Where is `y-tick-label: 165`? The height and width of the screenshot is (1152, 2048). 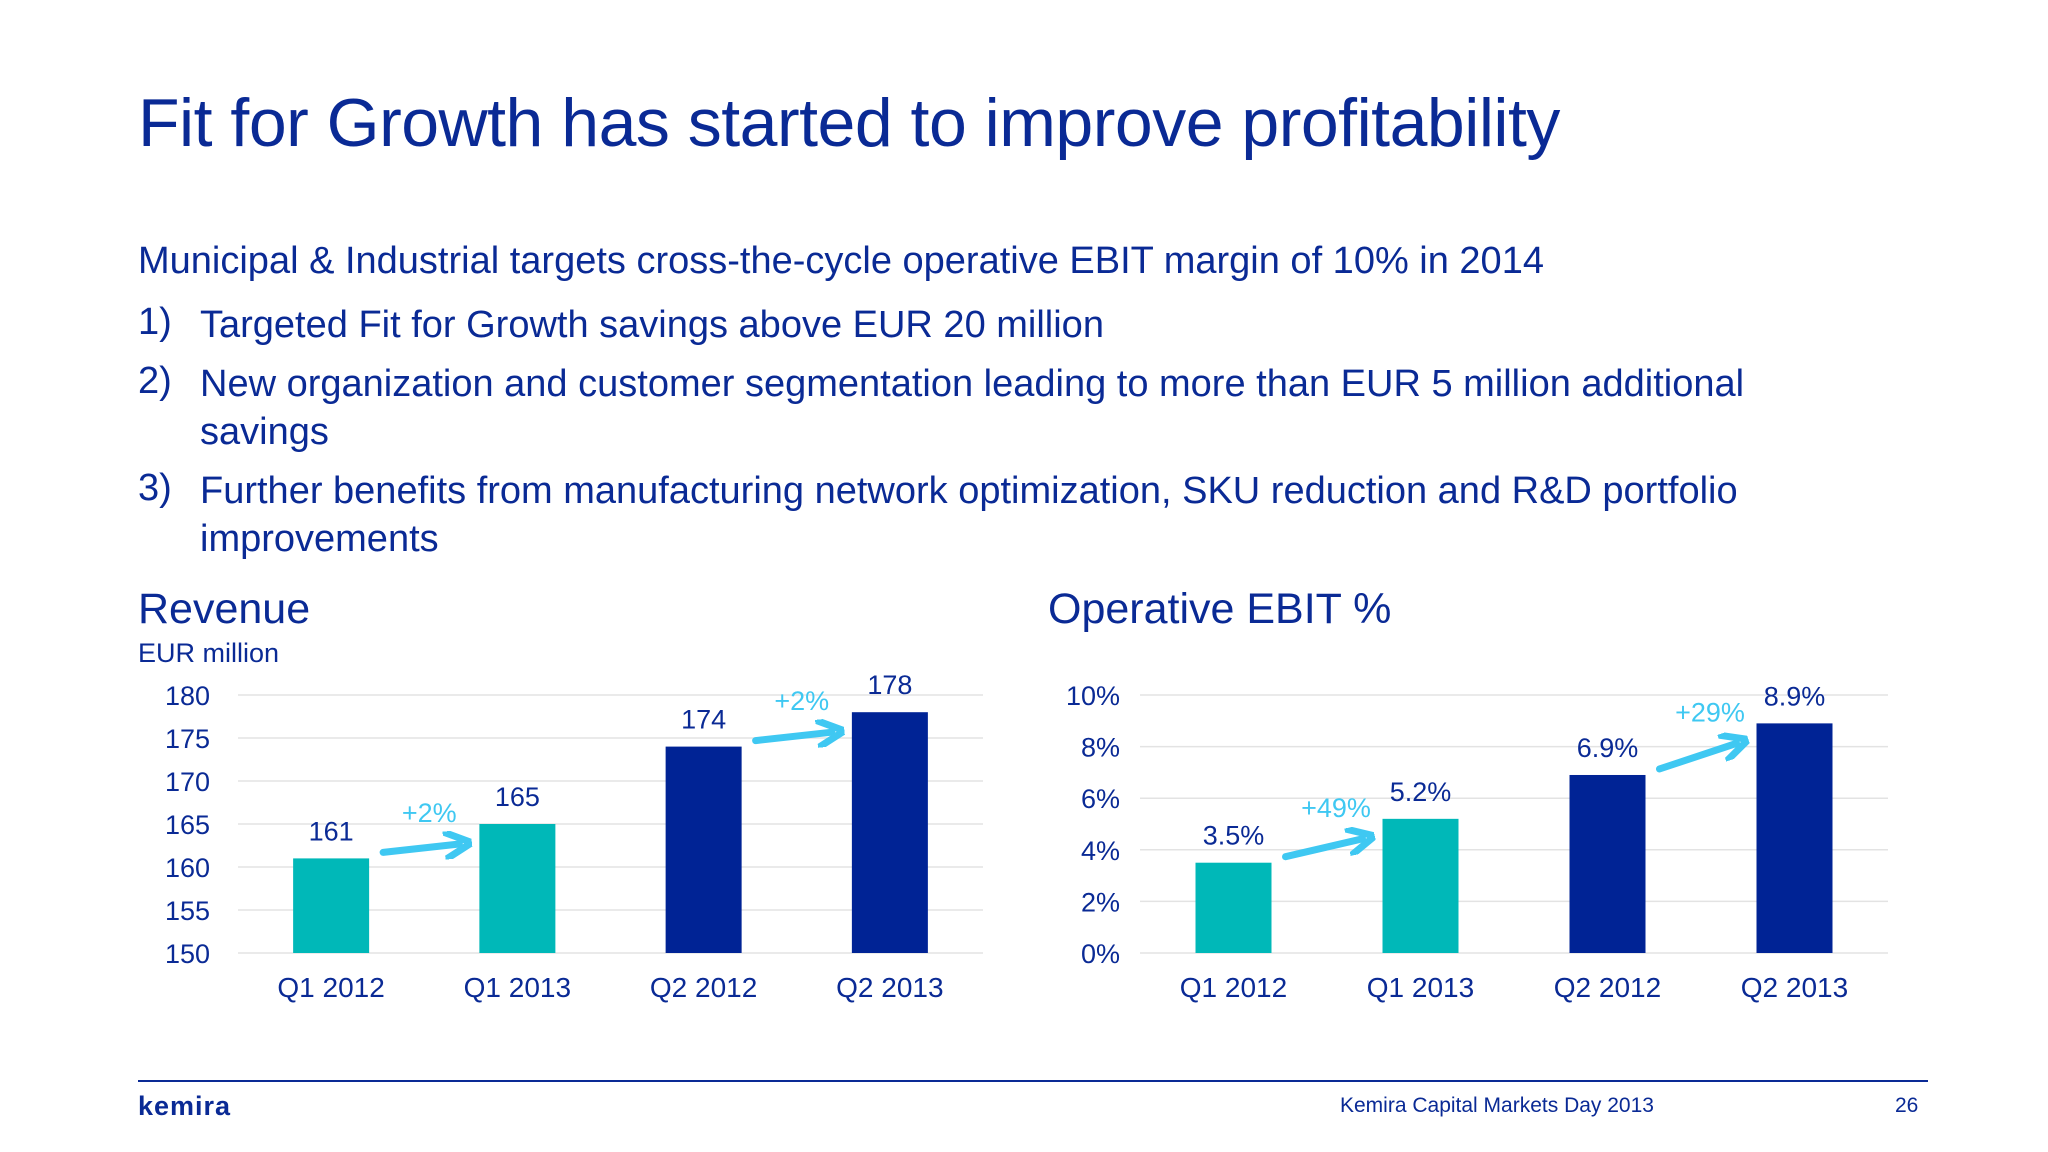 y-tick-label: 165 is located at coordinates (187, 825).